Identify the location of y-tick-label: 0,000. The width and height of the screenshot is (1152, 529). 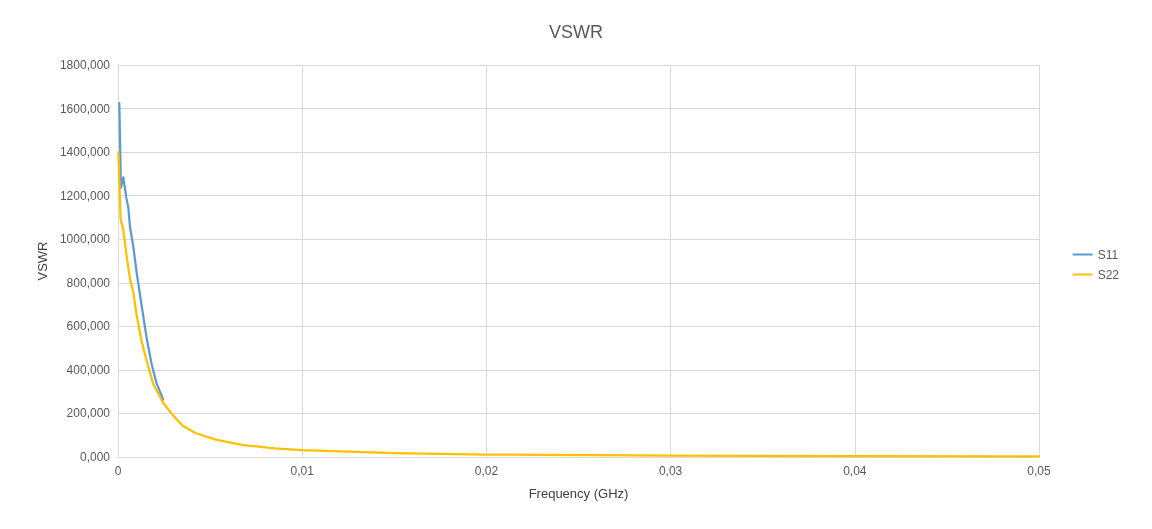
(95, 457).